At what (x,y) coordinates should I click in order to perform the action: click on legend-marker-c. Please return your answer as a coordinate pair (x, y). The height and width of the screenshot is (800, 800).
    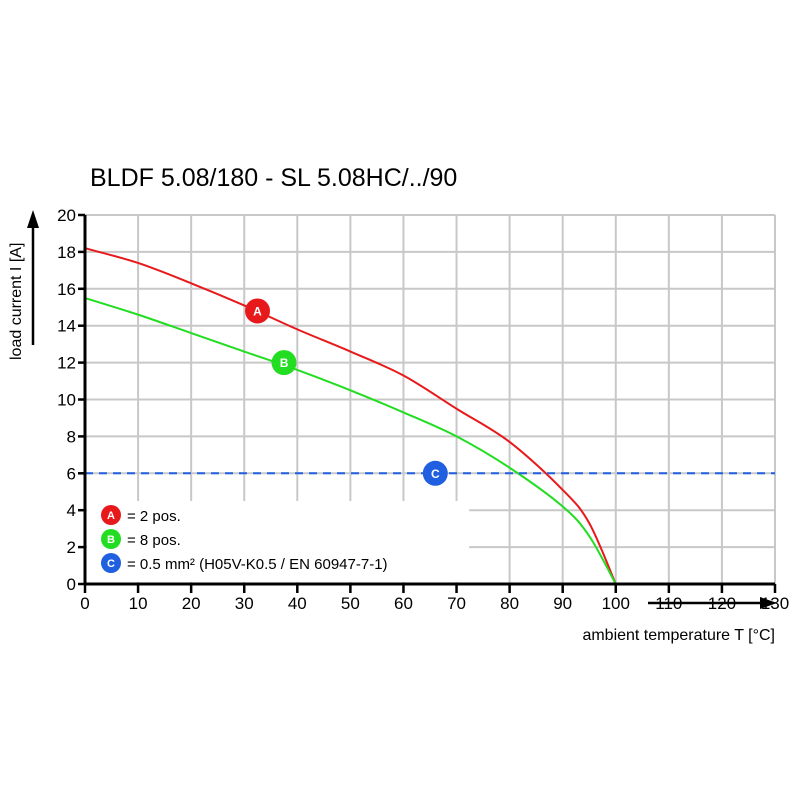
    Looking at the image, I should click on (111, 563).